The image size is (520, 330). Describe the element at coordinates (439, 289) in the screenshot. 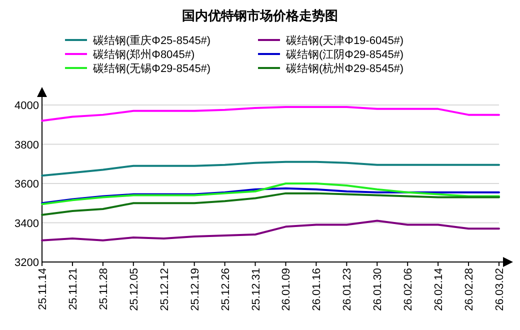

I see `x-tick-label: 26.02.14` at that location.